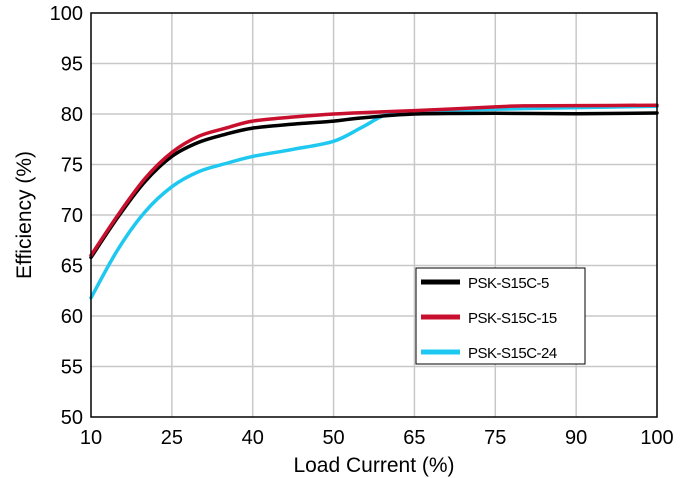 Image resolution: width=681 pixels, height=478 pixels. Describe the element at coordinates (495, 438) in the screenshot. I see `x-tick-label: 75` at that location.